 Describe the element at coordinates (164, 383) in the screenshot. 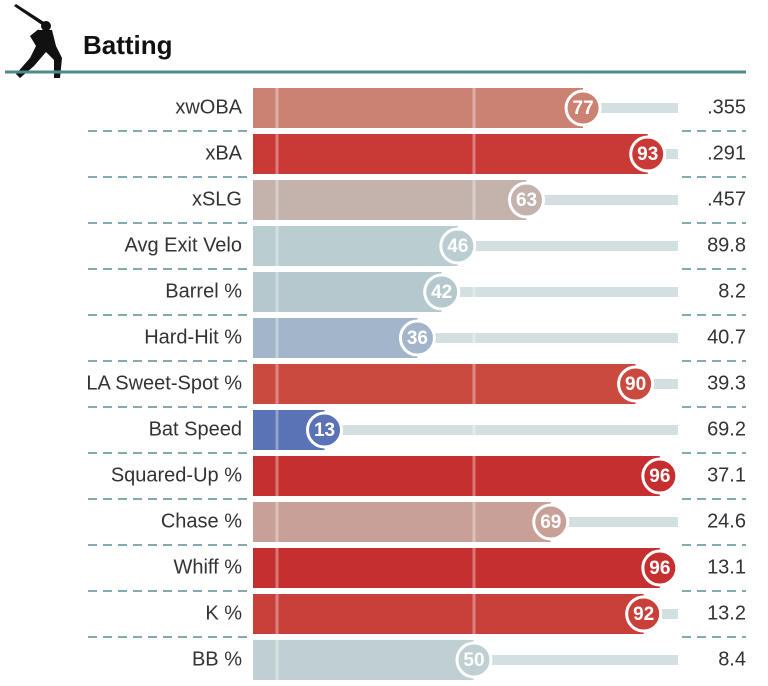

I see `category-label: LA Sweet-Spot %` at that location.